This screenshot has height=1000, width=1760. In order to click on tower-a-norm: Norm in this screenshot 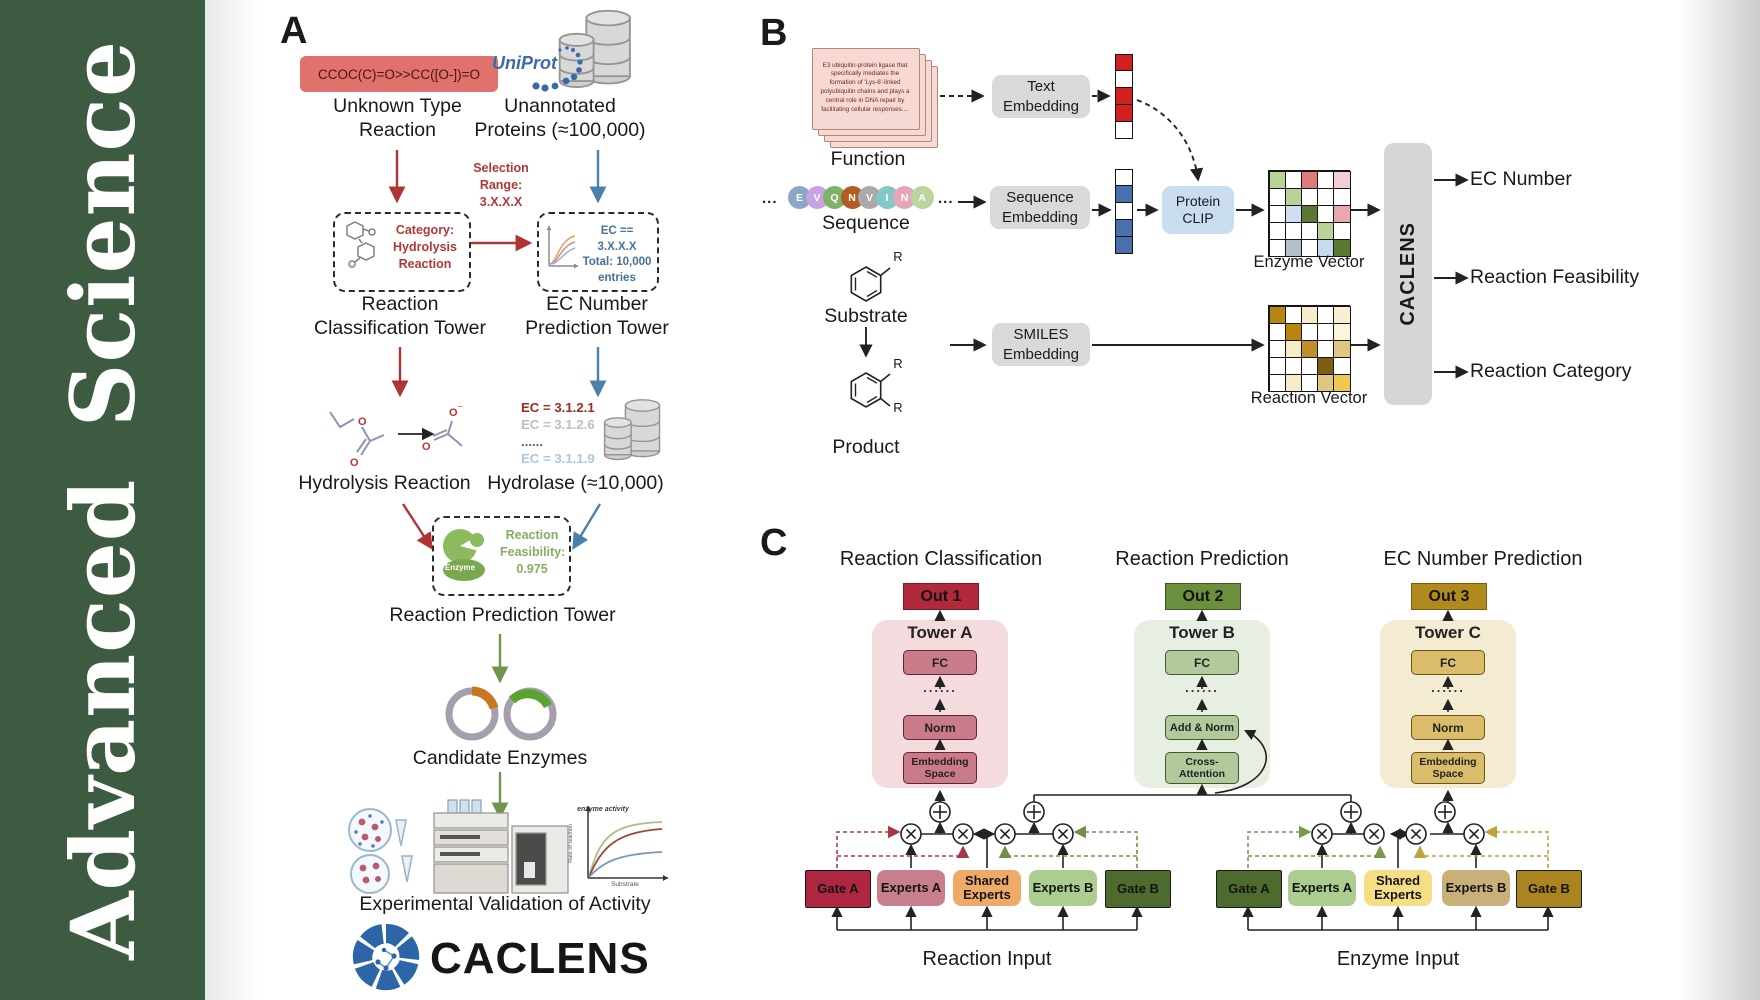, I will do `click(940, 727)`.